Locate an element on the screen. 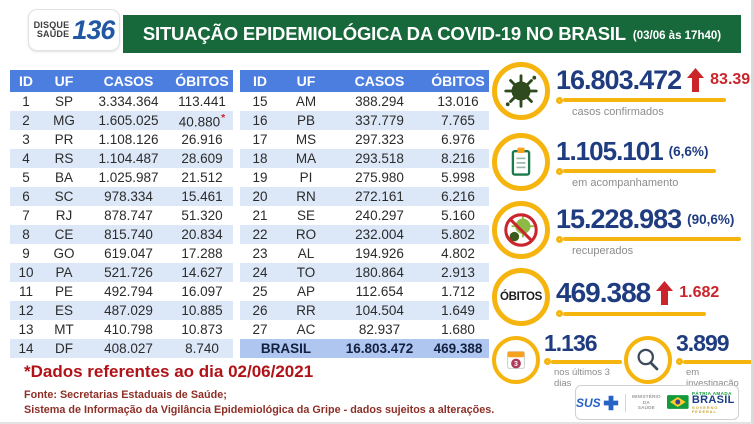 The width and height of the screenshot is (754, 424). recovered-percent: (90,6%) is located at coordinates (711, 219).